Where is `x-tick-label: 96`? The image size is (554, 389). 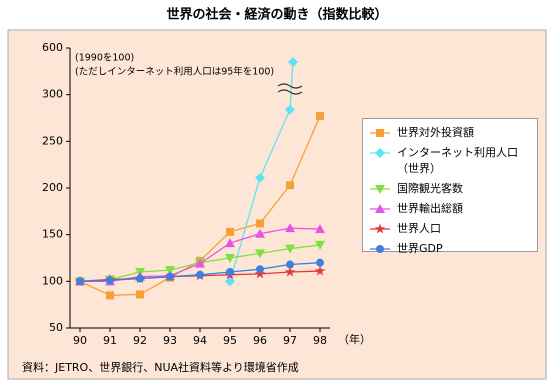
x-tick-label: 96 is located at coordinates (260, 340).